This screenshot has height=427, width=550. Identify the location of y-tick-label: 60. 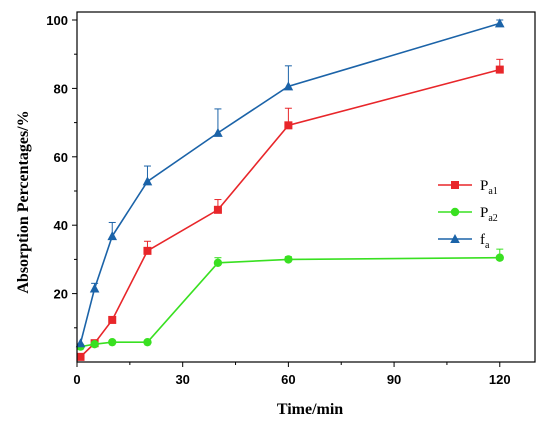
(61, 157).